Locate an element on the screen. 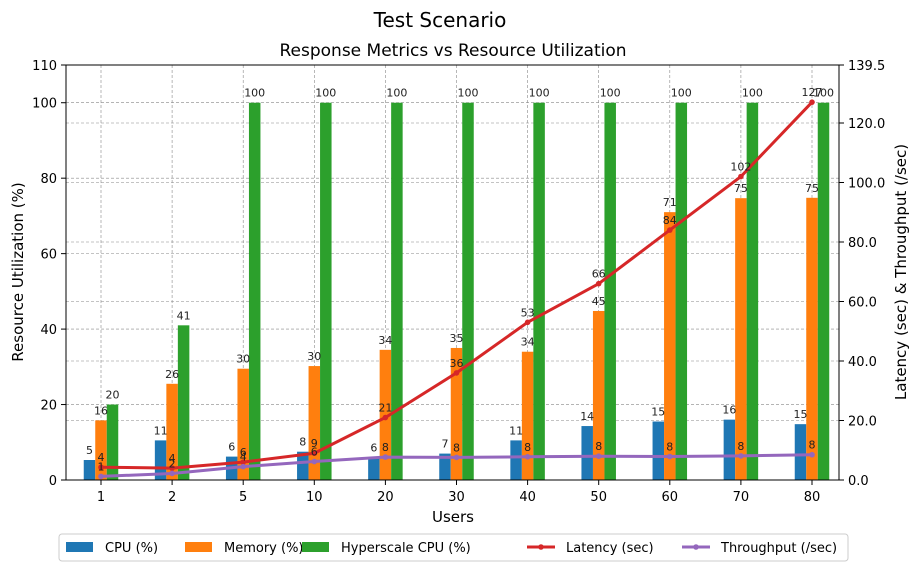 This screenshot has width=920, height=570. y-axis-label-right: Latency (sec) & Throughput (/sec) is located at coordinates (901, 272).